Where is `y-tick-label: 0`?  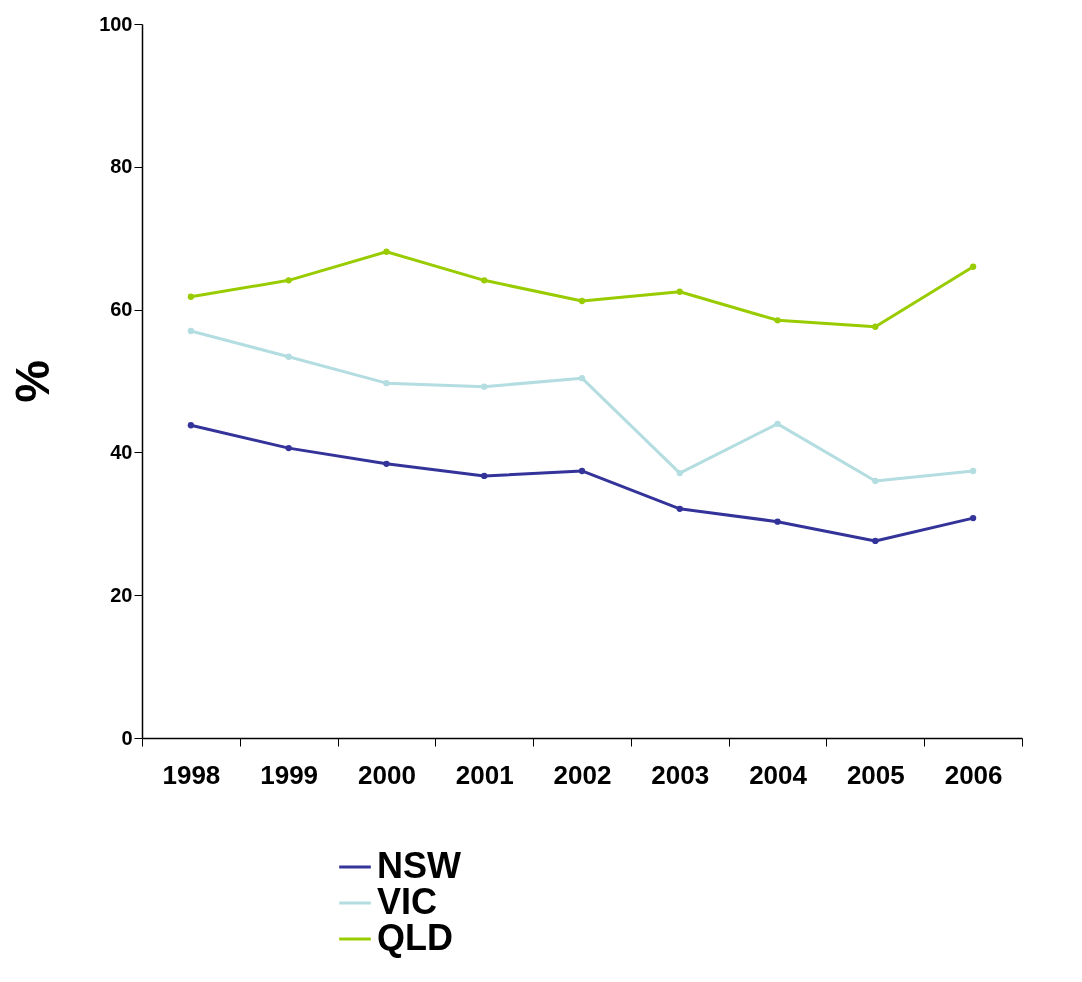
y-tick-label: 0 is located at coordinates (127, 737).